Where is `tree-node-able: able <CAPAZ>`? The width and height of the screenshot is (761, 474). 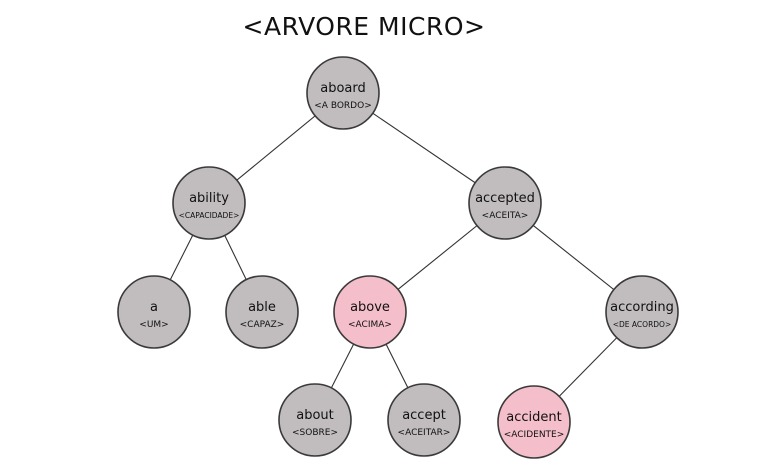 tree-node-able: able <CAPAZ> is located at coordinates (262, 312).